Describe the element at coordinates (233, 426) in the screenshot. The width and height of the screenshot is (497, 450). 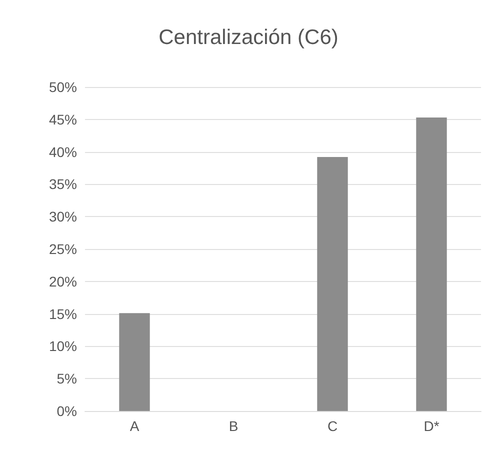
I see `x-tick-label: B` at that location.